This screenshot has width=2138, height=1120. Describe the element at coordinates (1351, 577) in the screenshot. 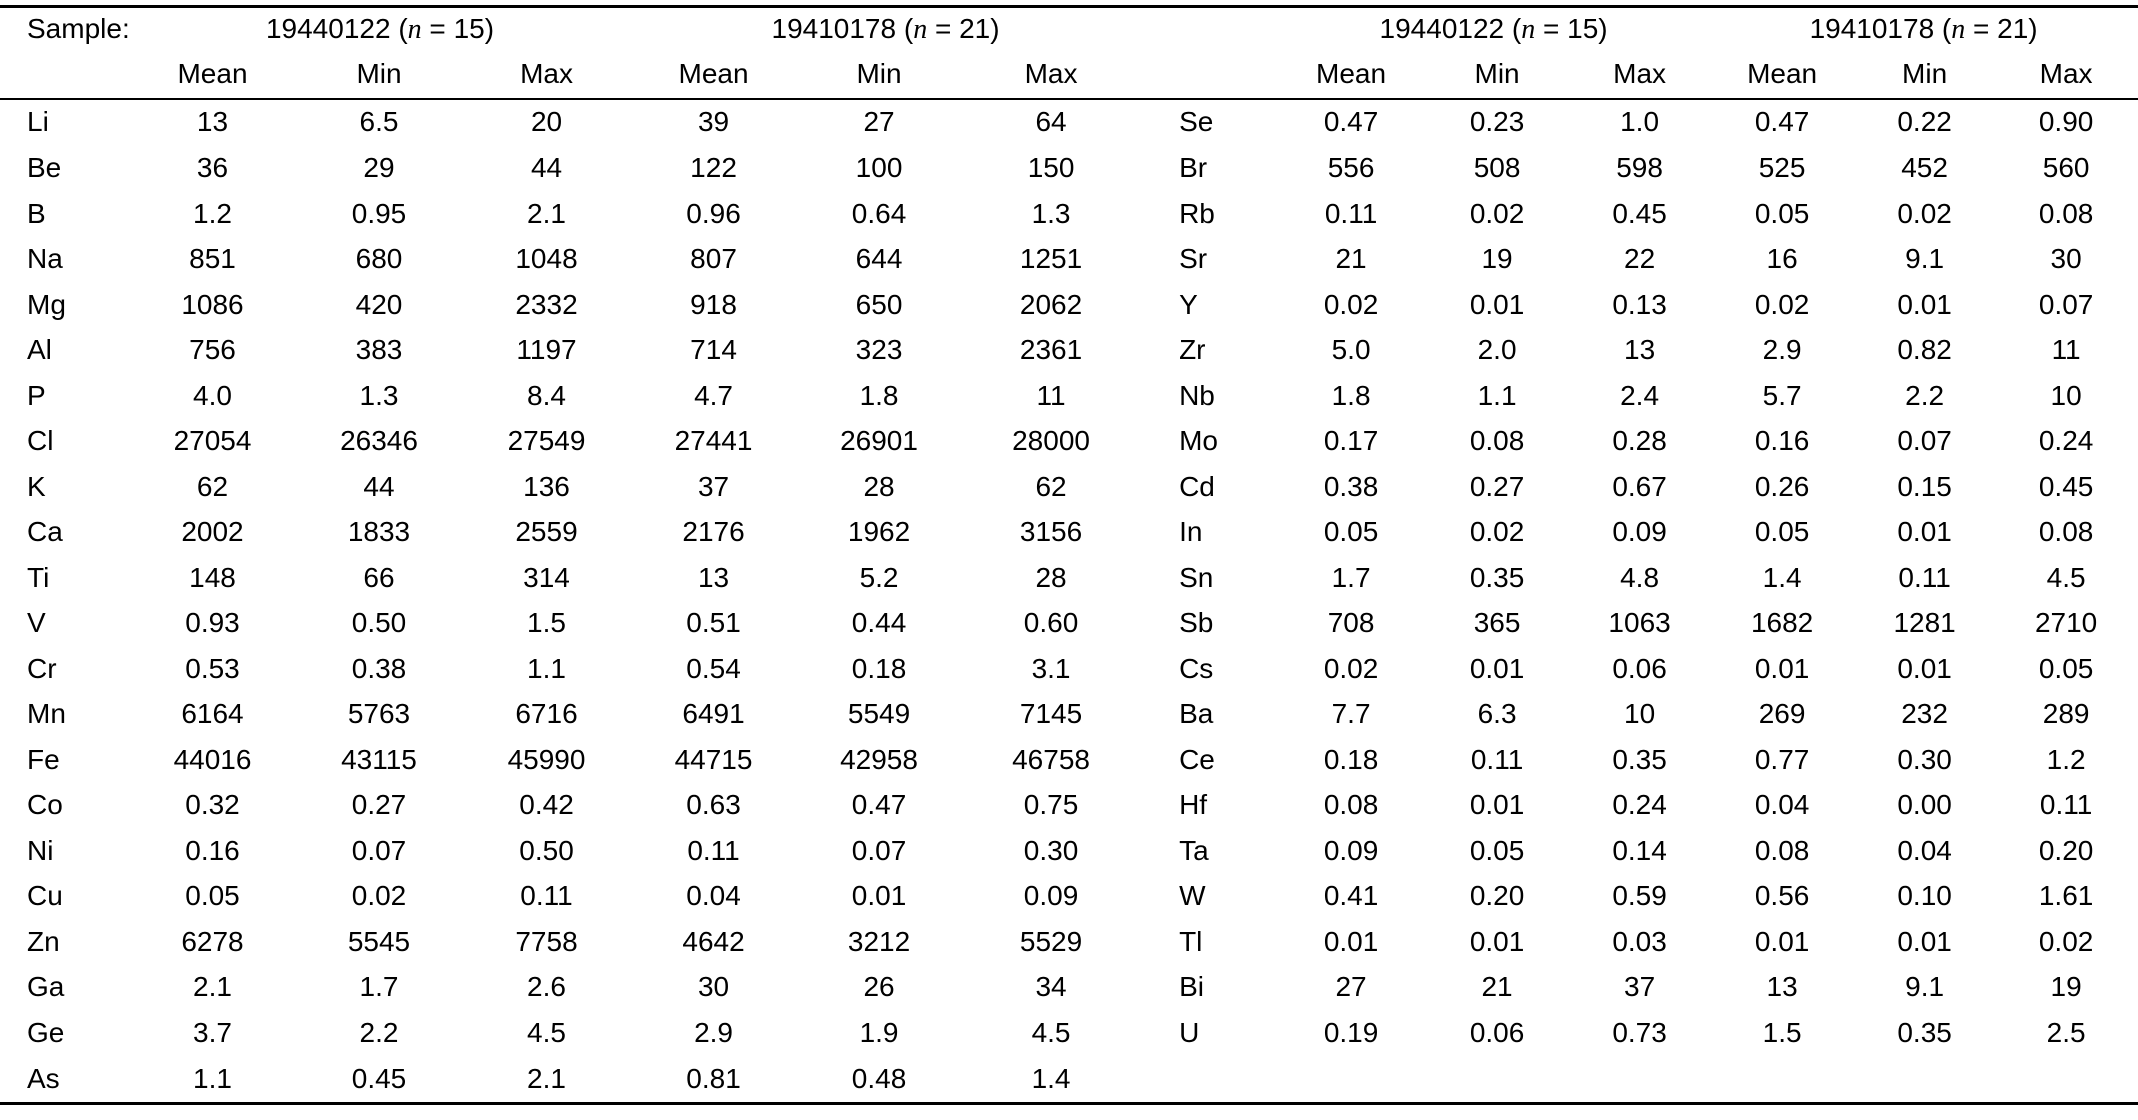

I see `value-cell: 1.7` at that location.